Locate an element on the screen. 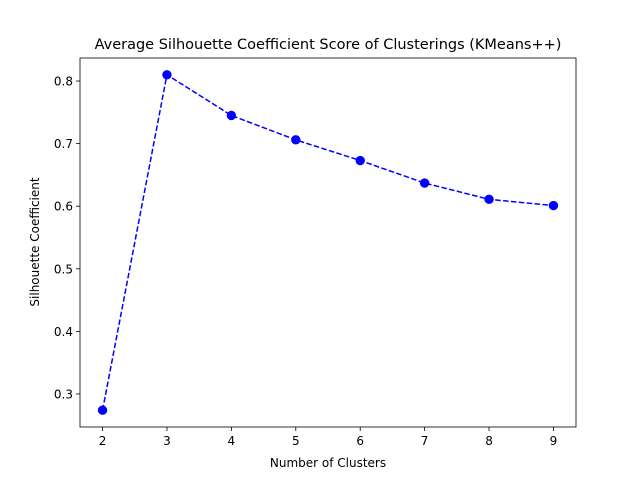 The height and width of the screenshot is (485, 640). y-tick-label: 0.8 is located at coordinates (63, 82).